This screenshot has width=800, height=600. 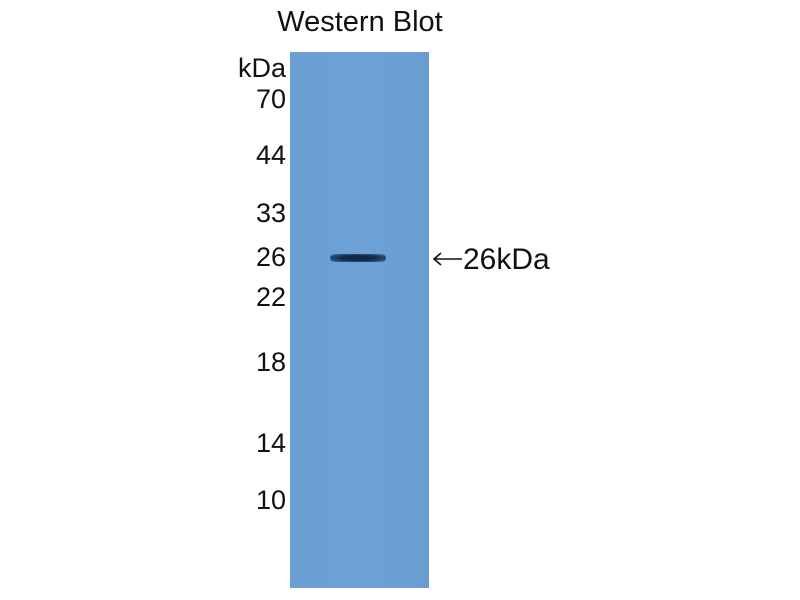 What do you see at coordinates (270, 155) in the screenshot?
I see `marker-44: 44` at bounding box center [270, 155].